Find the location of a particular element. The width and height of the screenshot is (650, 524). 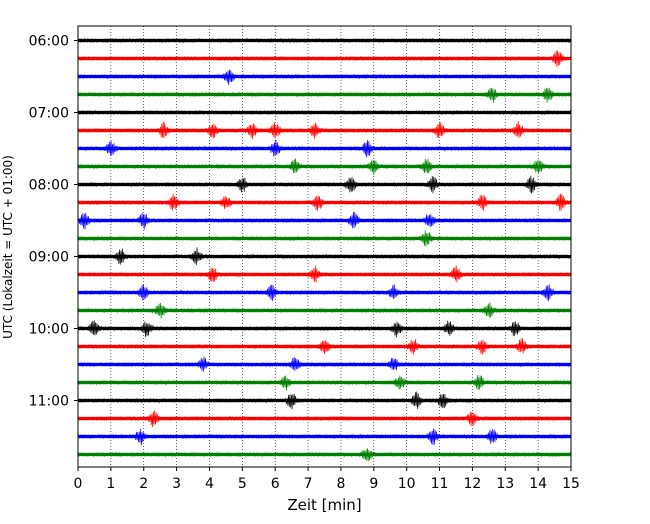

x-tick-label-5: 5 is located at coordinates (242, 484).